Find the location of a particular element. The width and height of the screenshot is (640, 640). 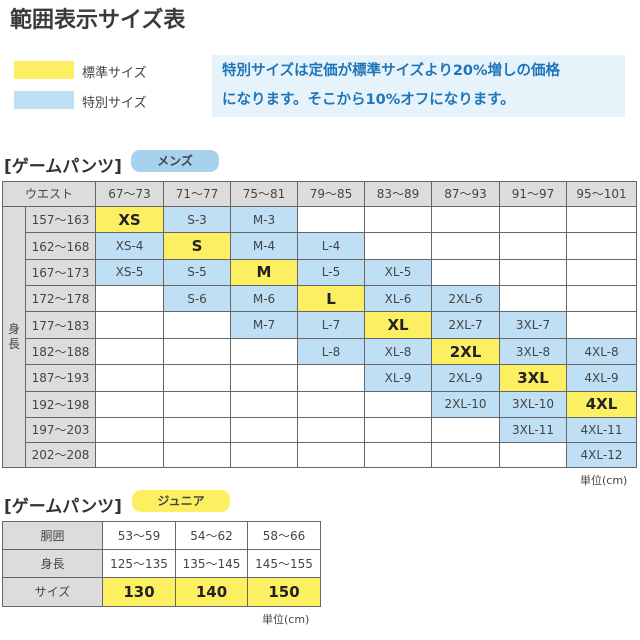

special-size-swatch is located at coordinates (44, 100).